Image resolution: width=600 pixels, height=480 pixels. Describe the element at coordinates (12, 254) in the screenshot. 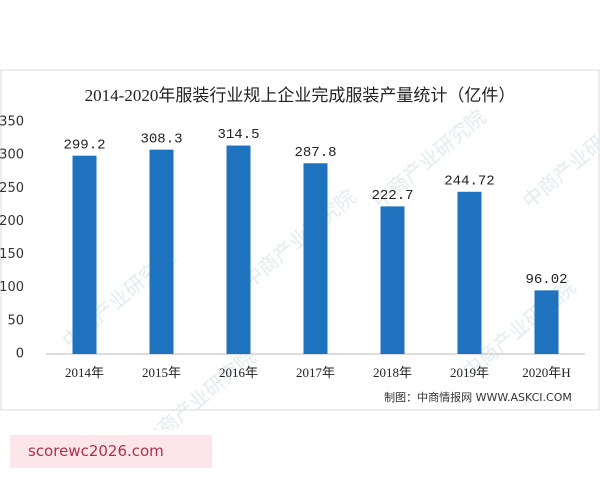

I see `y-tick-label: 150` at that location.